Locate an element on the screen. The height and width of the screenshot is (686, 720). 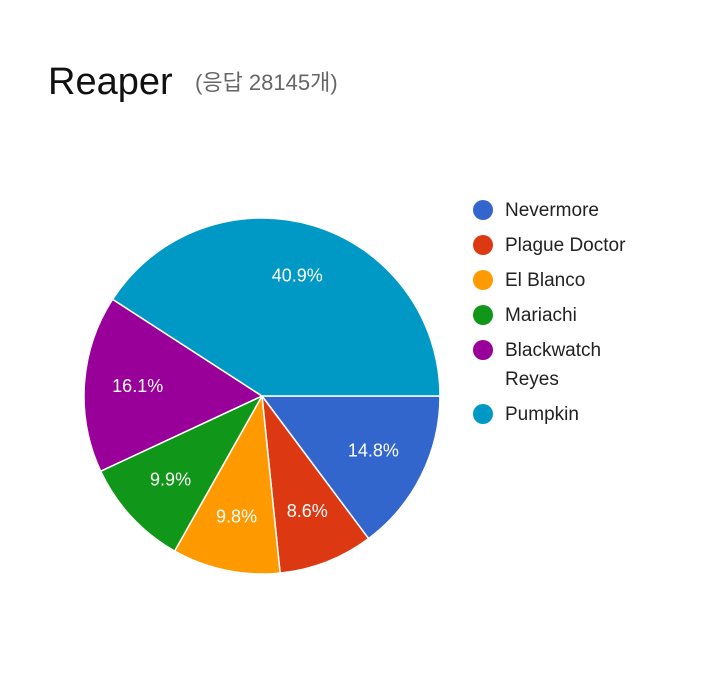
slice-label: 14.8% is located at coordinates (373, 451).